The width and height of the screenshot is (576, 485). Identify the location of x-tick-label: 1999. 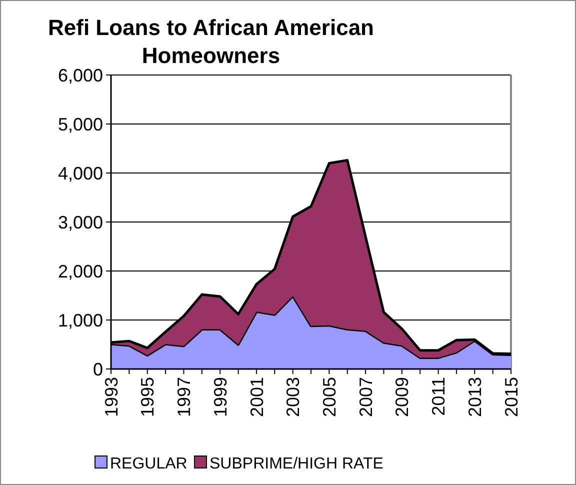
(220, 397).